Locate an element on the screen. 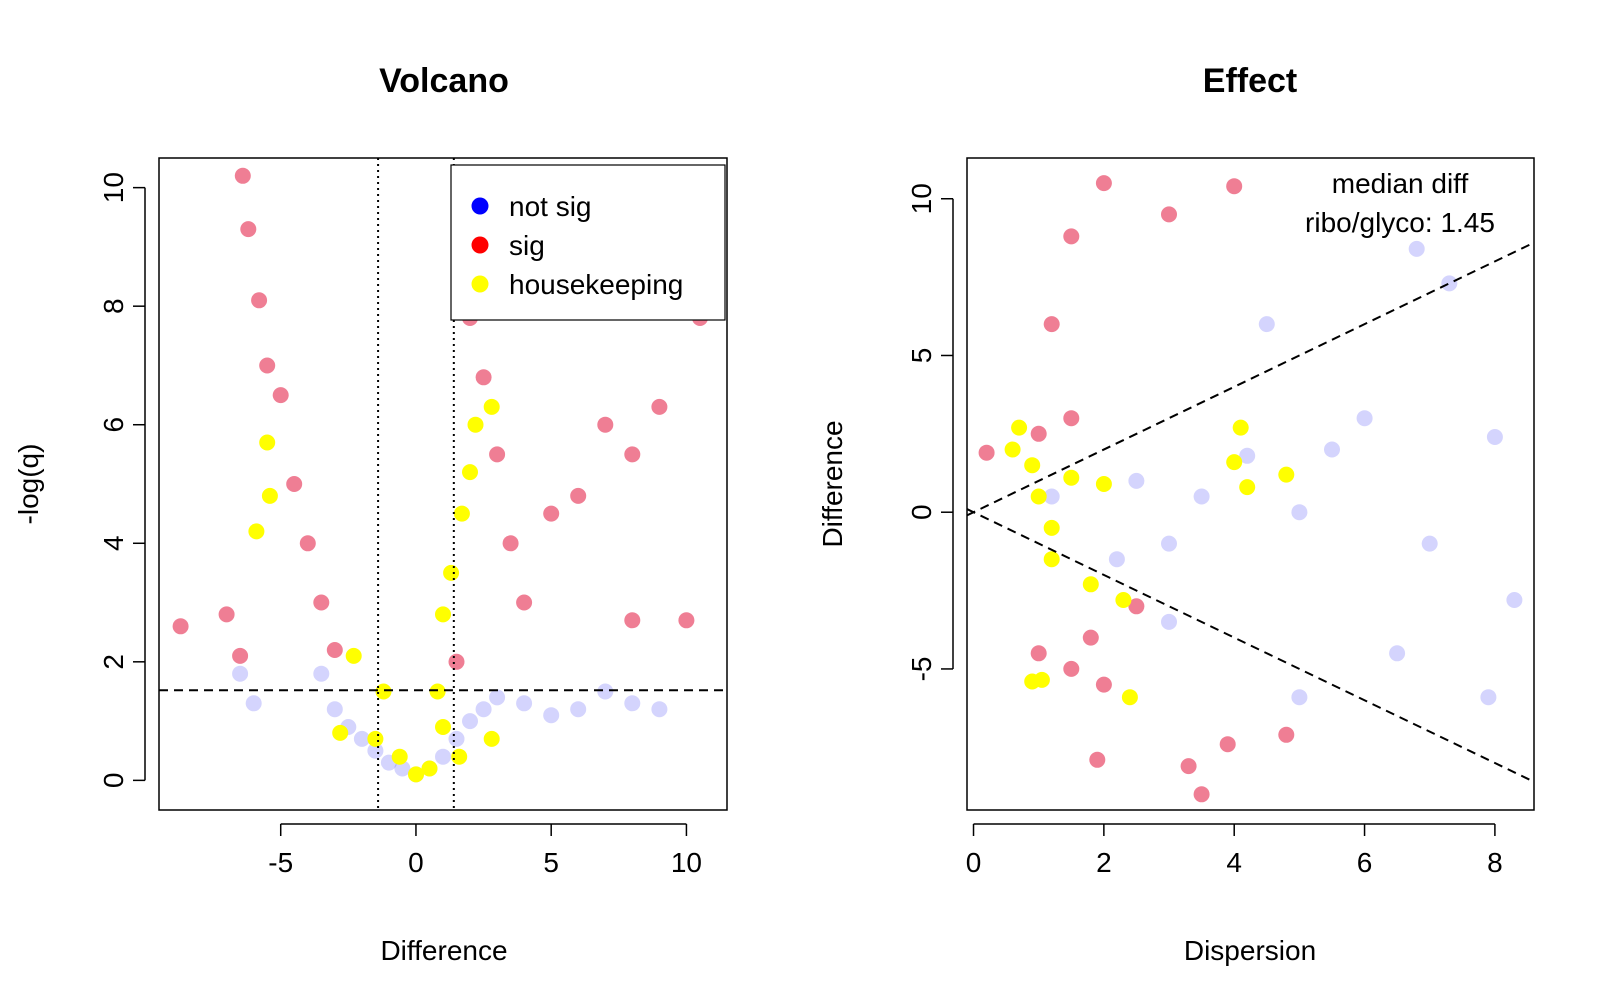  effect-x-tick-label-3: 6 is located at coordinates (1365, 862).